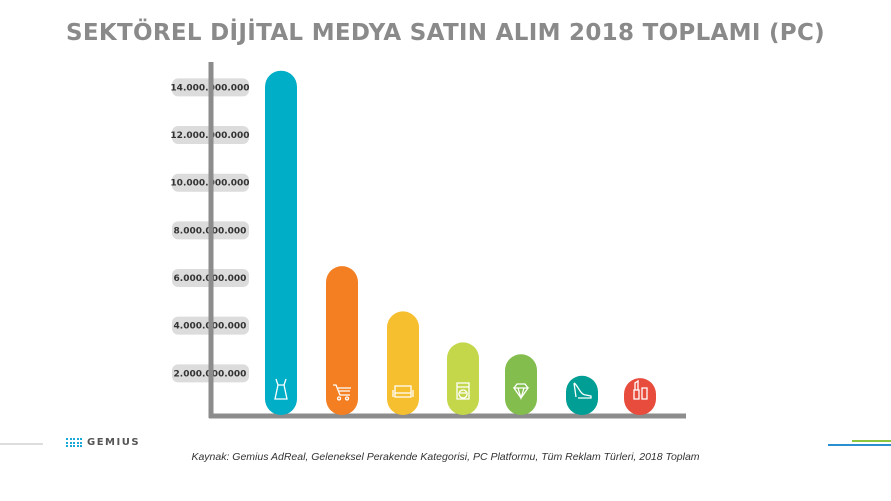 This screenshot has height=501, width=891. Describe the element at coordinates (74, 442) in the screenshot. I see `logo-dots-icon` at that location.